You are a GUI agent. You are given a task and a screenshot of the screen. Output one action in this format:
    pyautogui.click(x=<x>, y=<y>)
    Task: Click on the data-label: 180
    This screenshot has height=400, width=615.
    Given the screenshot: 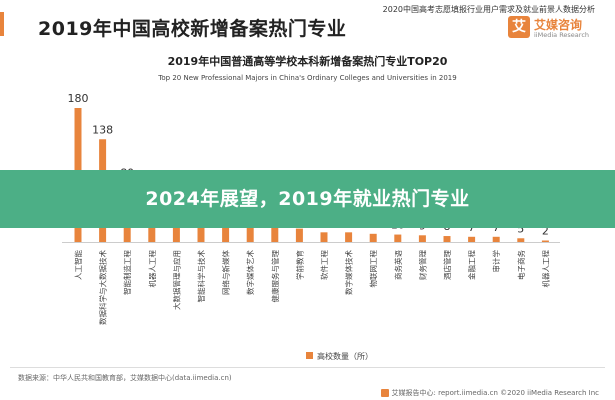 What is the action you would take?
    pyautogui.click(x=78, y=98)
    